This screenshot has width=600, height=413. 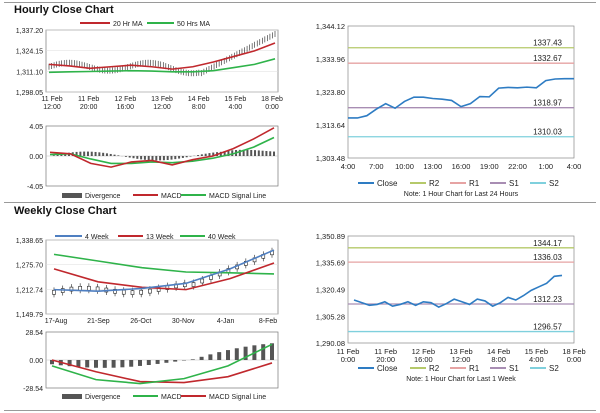 I want to click on legend-swatch-divergence, so click(x=72, y=396).